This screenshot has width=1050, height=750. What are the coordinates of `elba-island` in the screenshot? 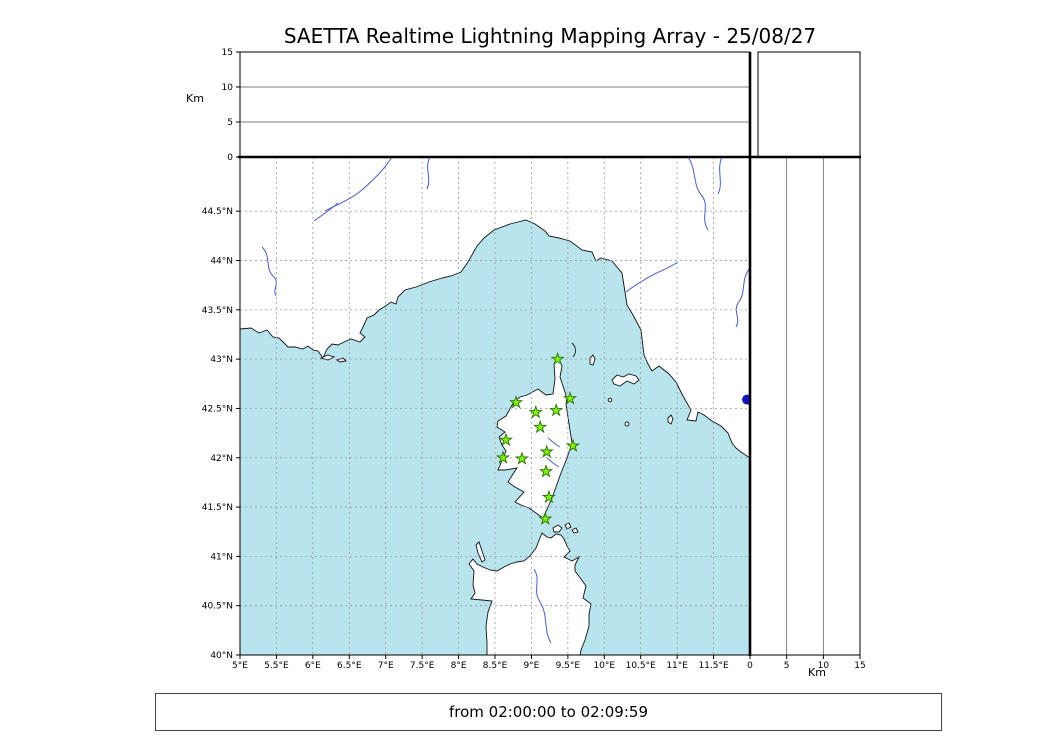 It's located at (625, 380).